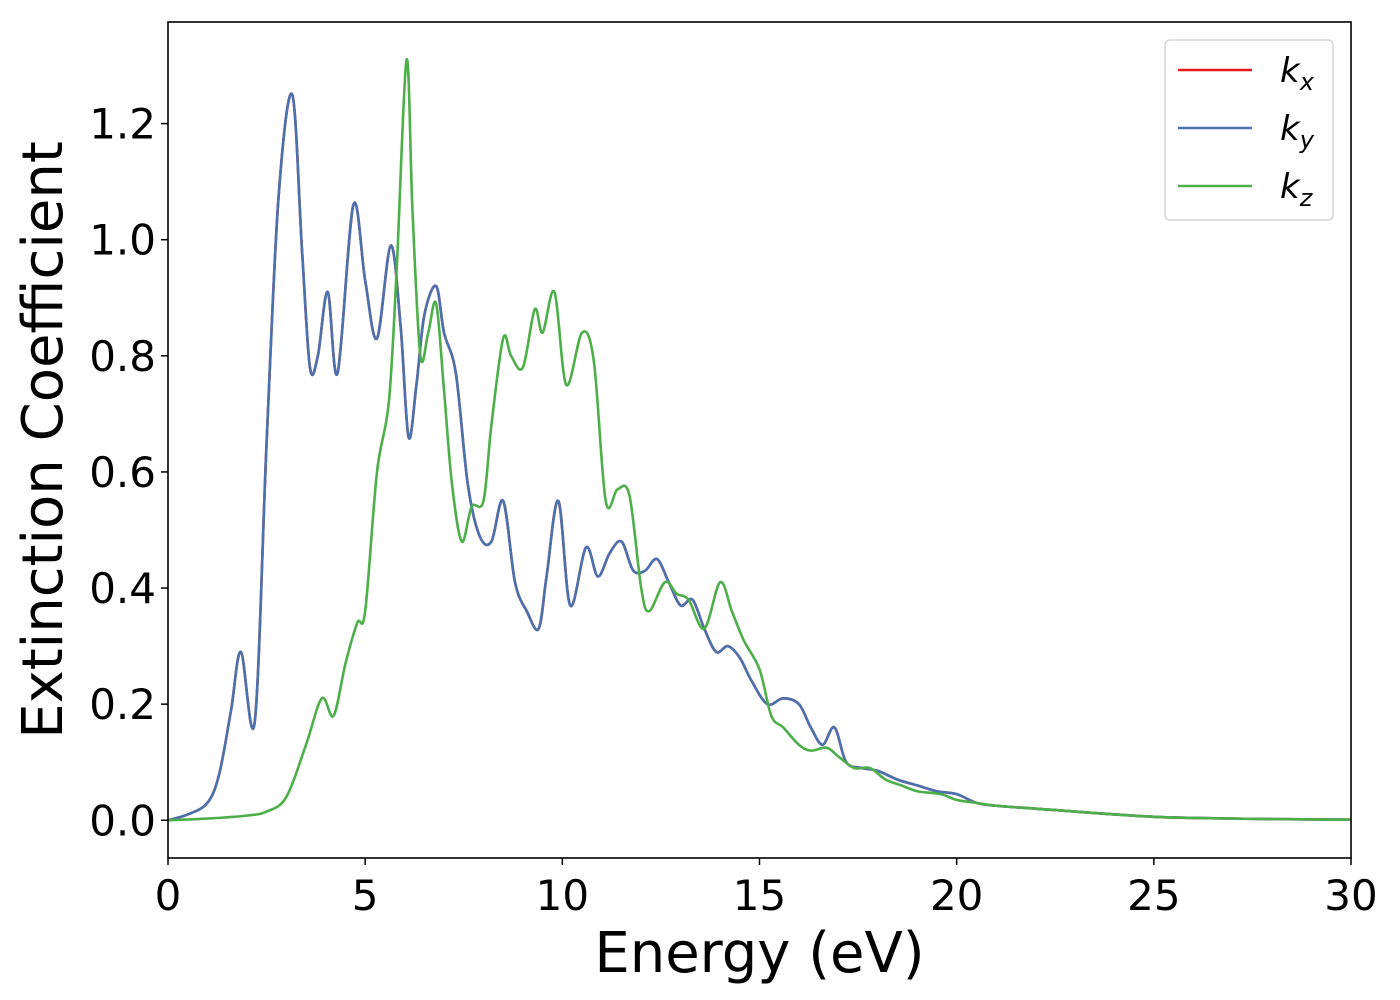  Describe the element at coordinates (1307, 82) in the screenshot. I see `legend-label-sub: x` at that location.